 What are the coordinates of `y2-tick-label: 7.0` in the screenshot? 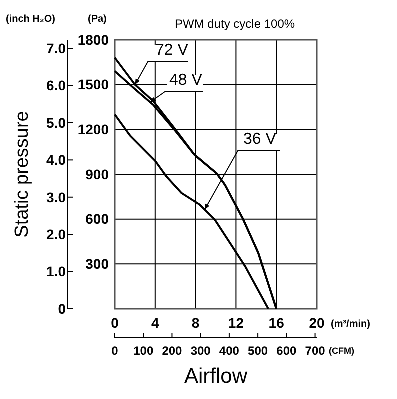 It's located at (56, 48).